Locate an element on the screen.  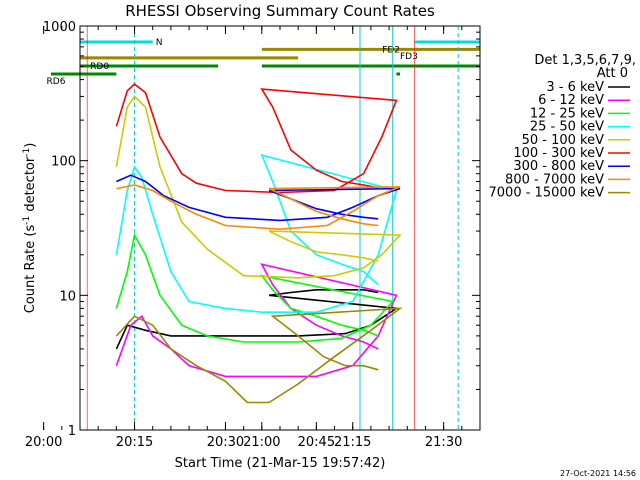
x-tick-label-3: 20:45 is located at coordinates (316, 442).